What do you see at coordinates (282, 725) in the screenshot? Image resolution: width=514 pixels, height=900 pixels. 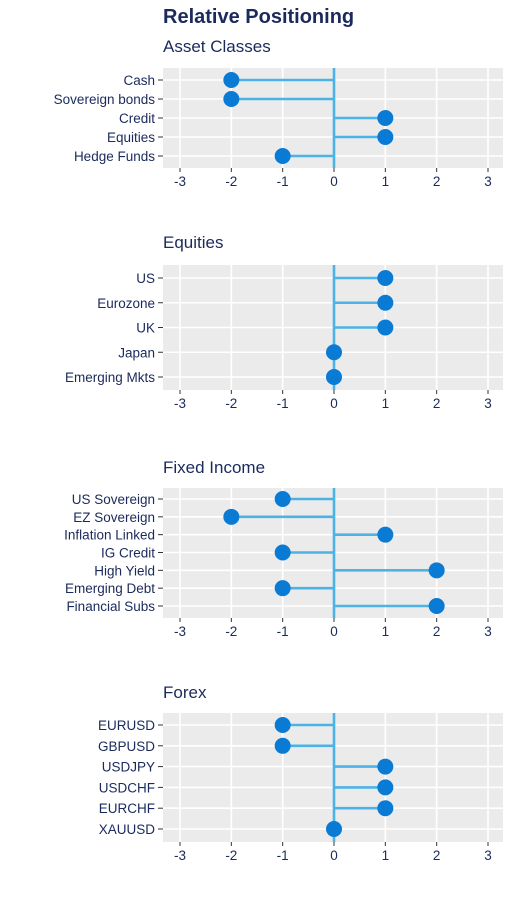 I see `point-forex-eurusd` at bounding box center [282, 725].